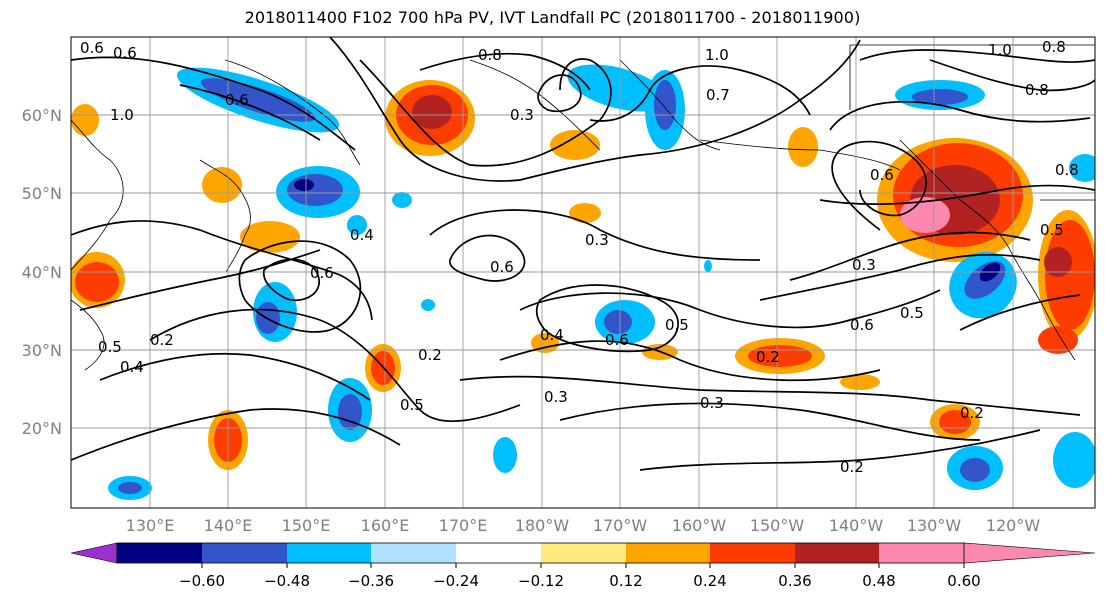 The height and width of the screenshot is (601, 1105). I want to click on colorbar-tick-label: 0.60, so click(963, 581).